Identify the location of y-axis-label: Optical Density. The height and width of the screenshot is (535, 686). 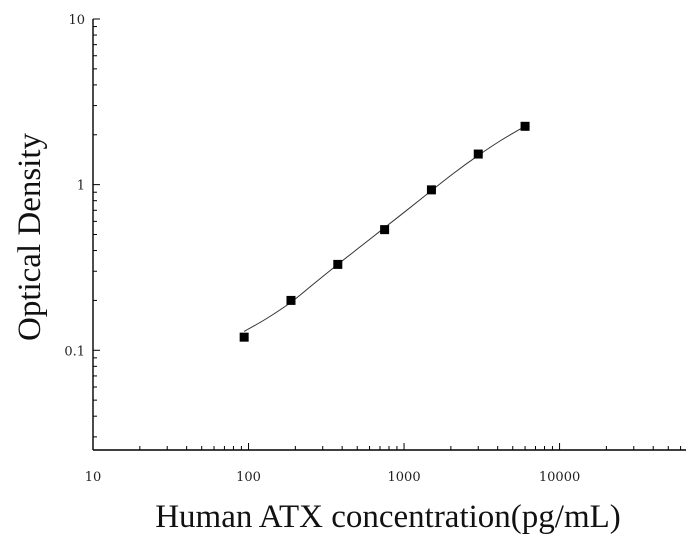
(30, 236).